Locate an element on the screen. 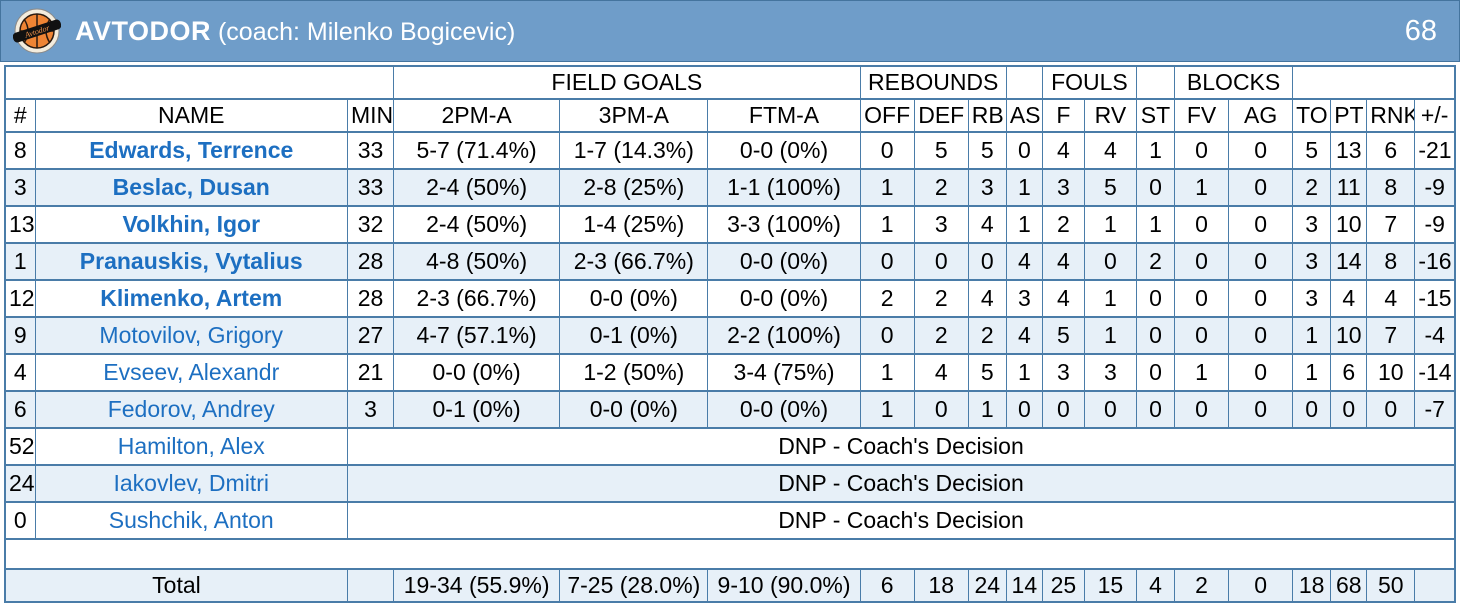 Image resolution: width=1460 pixels, height=606 pixels. player-name: Sushchik, Anton is located at coordinates (191, 520).